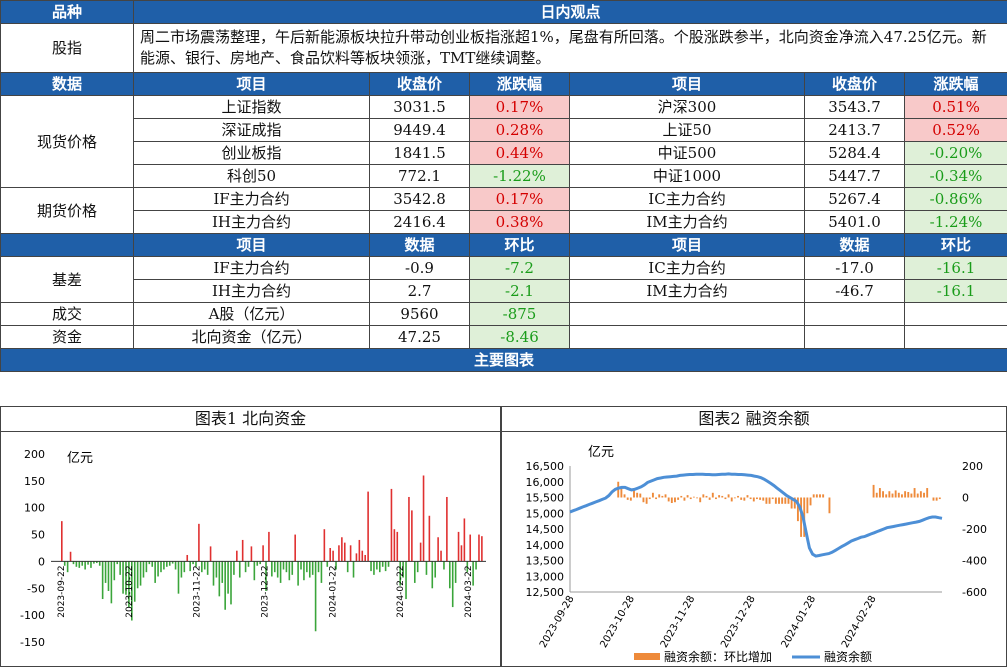 The width and height of the screenshot is (1007, 670). Describe the element at coordinates (130, 591) in the screenshot. I see `x-tick-label: 2023-10-22` at that location.